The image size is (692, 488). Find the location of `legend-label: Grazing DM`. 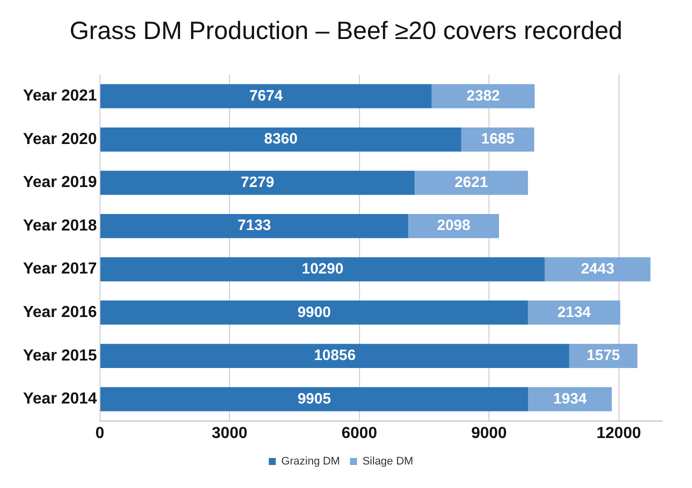

legend-label: Grazing DM is located at coordinates (310, 462).